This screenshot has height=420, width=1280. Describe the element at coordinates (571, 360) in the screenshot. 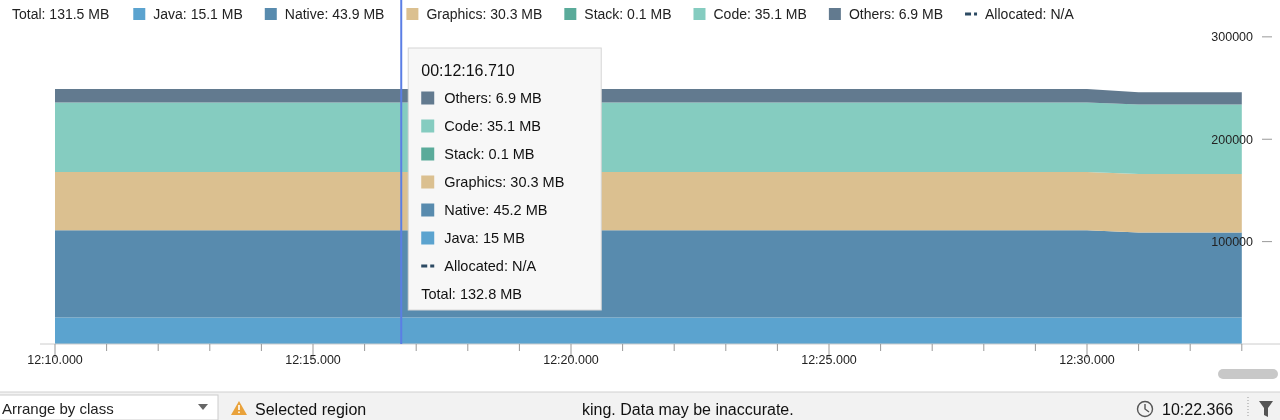

I see `x-tick-label: 12:20.000` at that location.